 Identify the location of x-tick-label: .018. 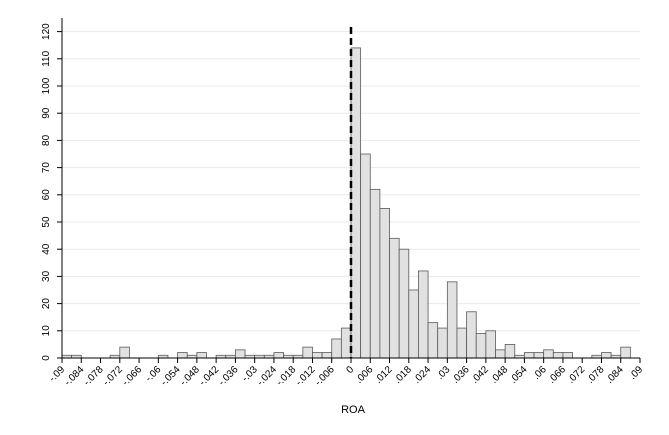
(403, 375).